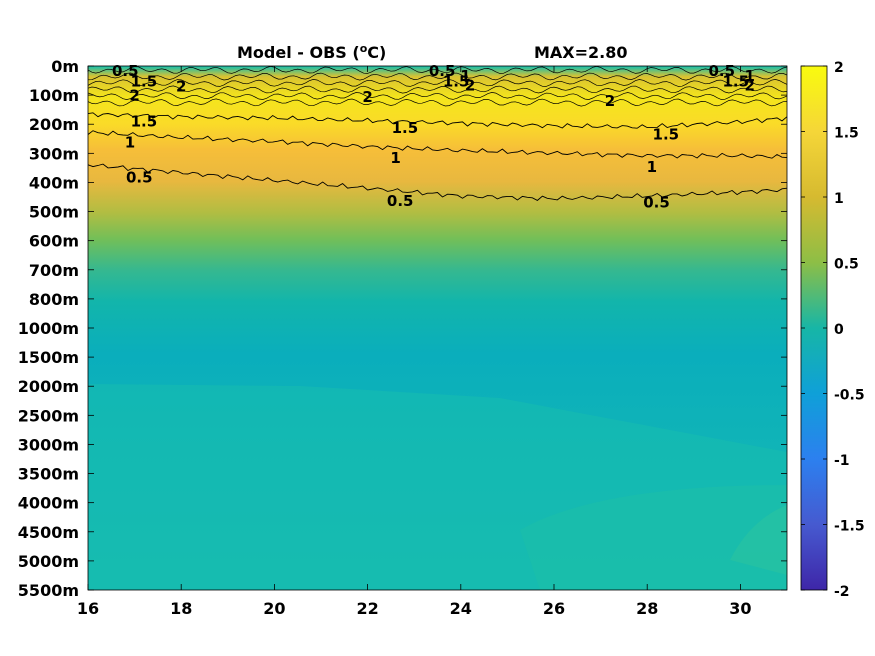  Describe the element at coordinates (54, 95) in the screenshot. I see `y-tick-label: 100m` at that location.